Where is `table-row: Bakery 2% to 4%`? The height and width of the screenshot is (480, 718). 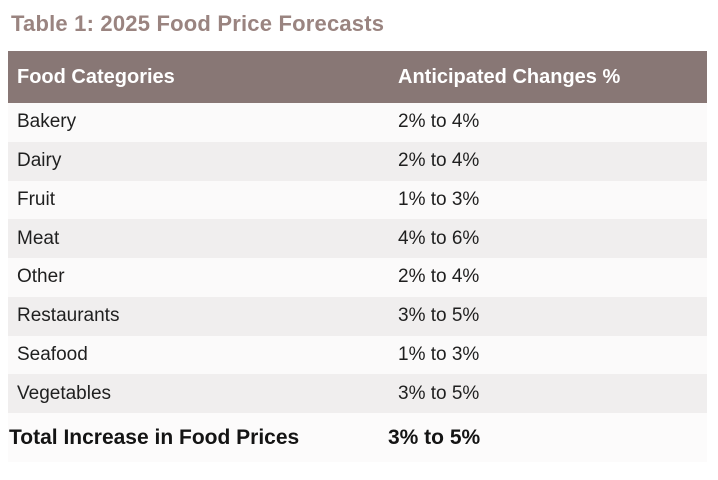 table-row: Bakery 2% to 4% is located at coordinates (357, 122).